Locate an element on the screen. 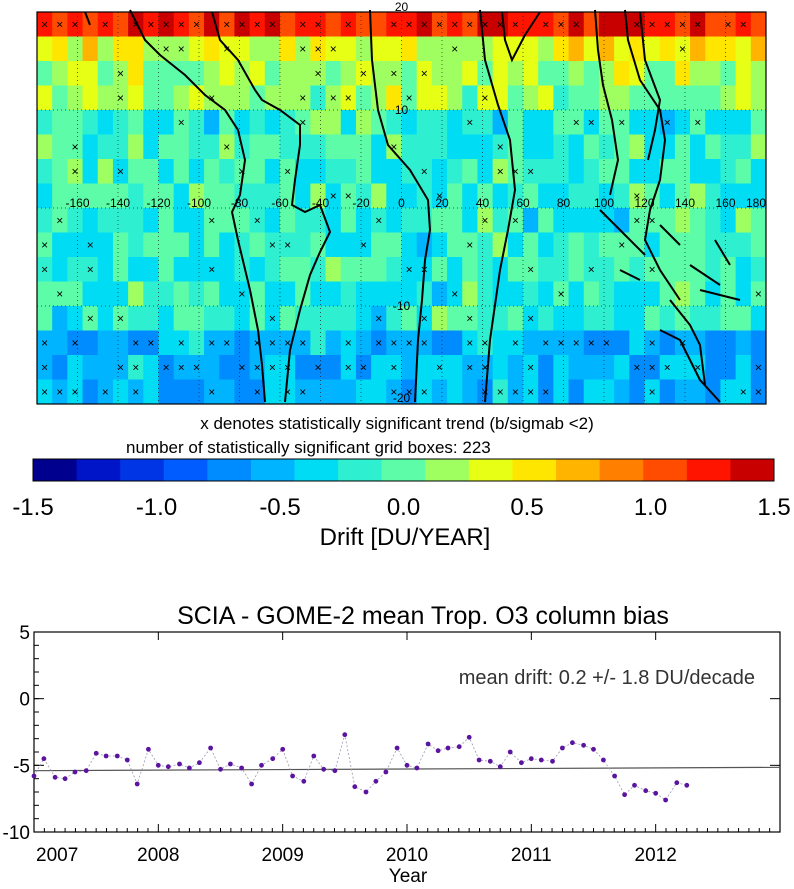 Image resolution: width=794 pixels, height=889 pixels. colorbar-swatch is located at coordinates (752, 470).